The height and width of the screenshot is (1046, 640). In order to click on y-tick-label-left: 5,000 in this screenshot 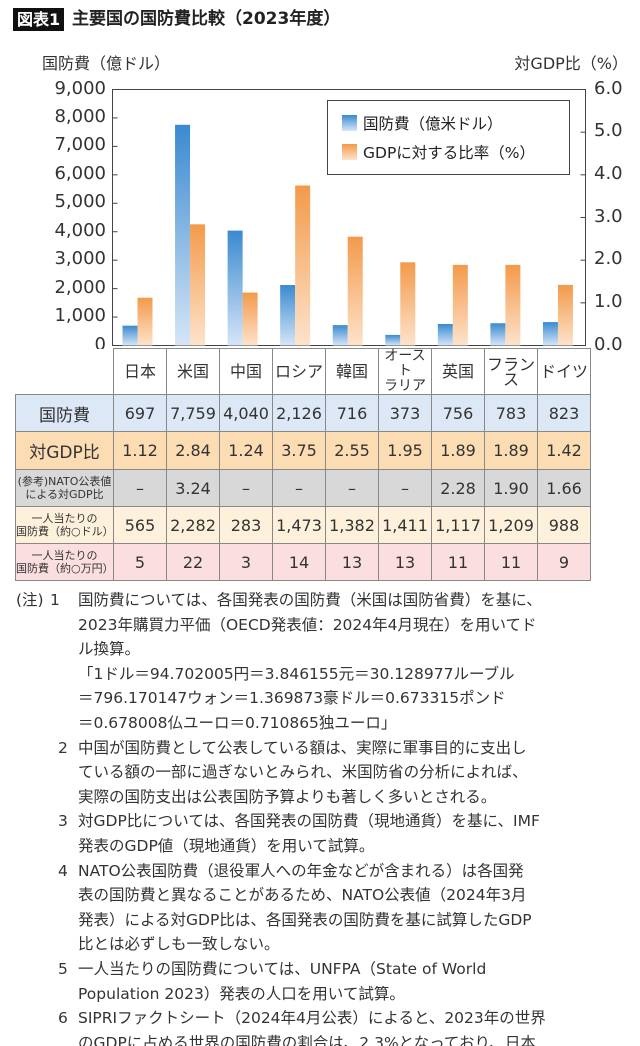, I will do `click(80, 202)`.